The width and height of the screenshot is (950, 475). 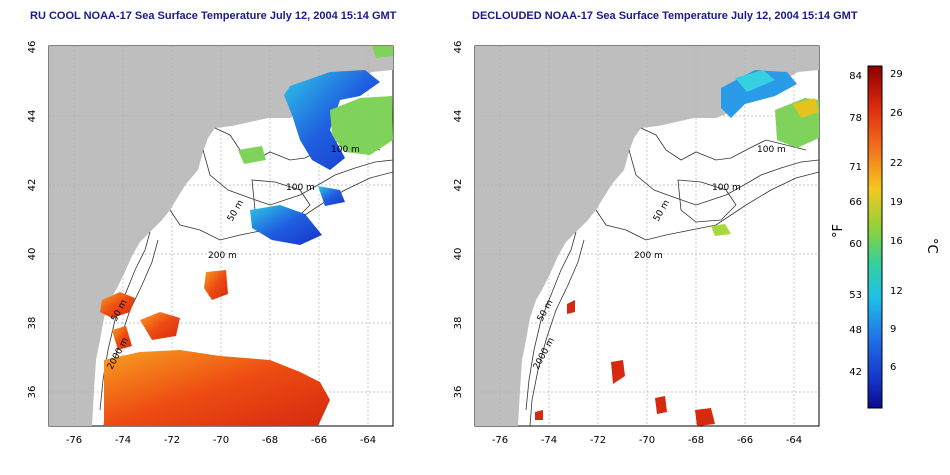 I want to click on colorbar-c-tick: 12, so click(x=896, y=291).